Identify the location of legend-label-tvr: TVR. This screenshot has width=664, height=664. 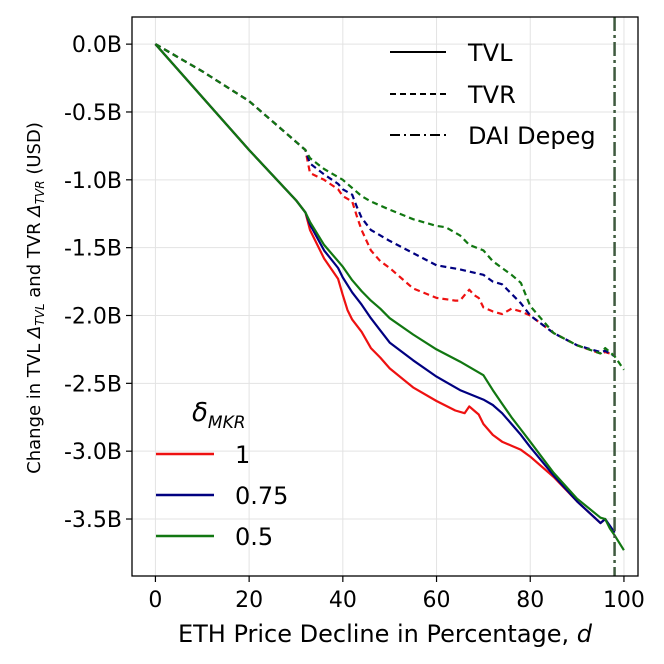
(491, 95).